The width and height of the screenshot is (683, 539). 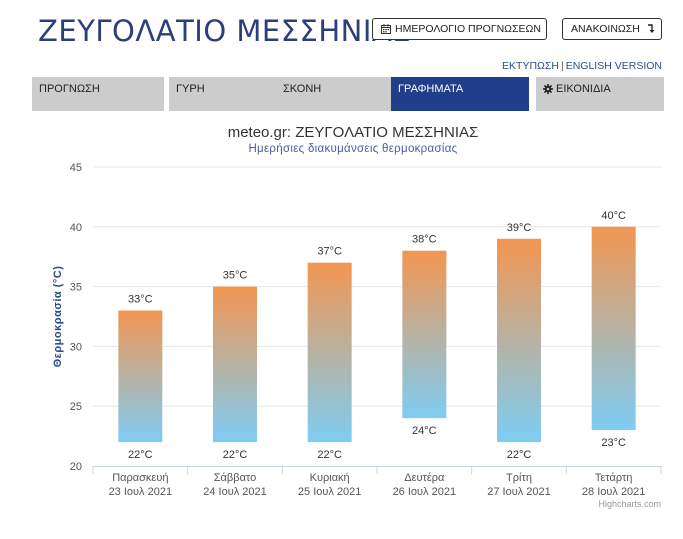 I want to click on gear-icon, so click(x=548, y=89).